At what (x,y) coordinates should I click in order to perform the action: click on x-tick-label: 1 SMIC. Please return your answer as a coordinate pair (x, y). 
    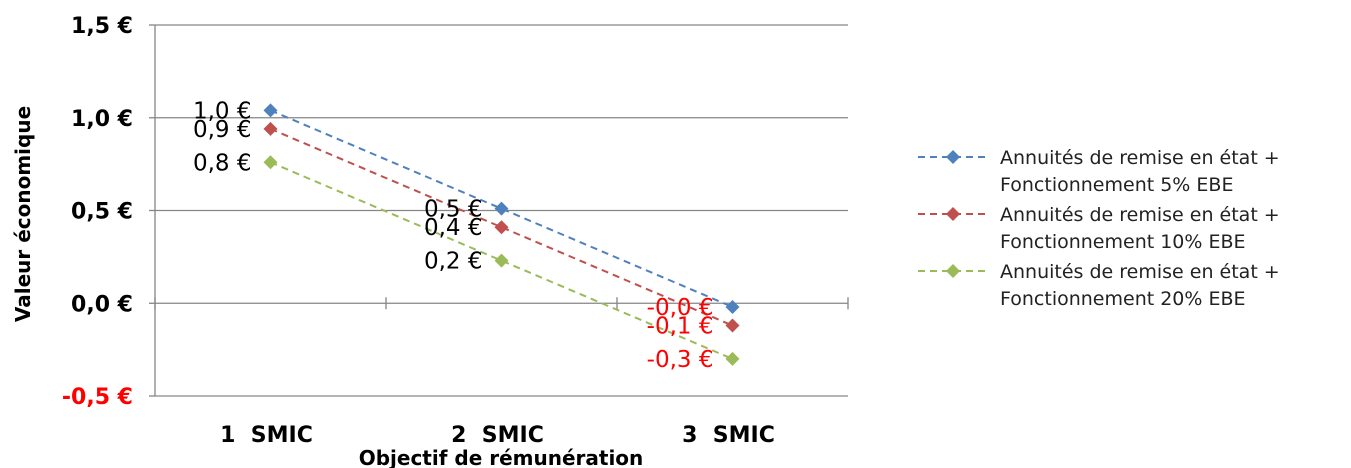
    Looking at the image, I should click on (266, 435).